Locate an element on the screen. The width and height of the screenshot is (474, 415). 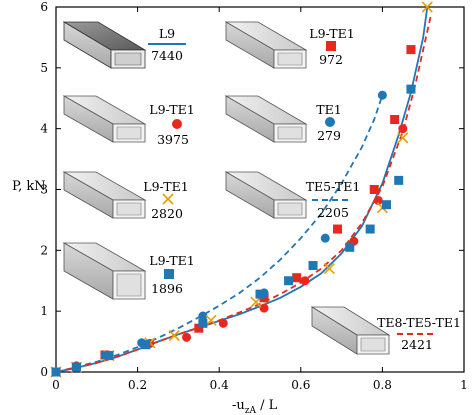
legend-entry-te8-te5-te1: TE8-TE5-TE1 2421 is located at coordinates (419, 333).